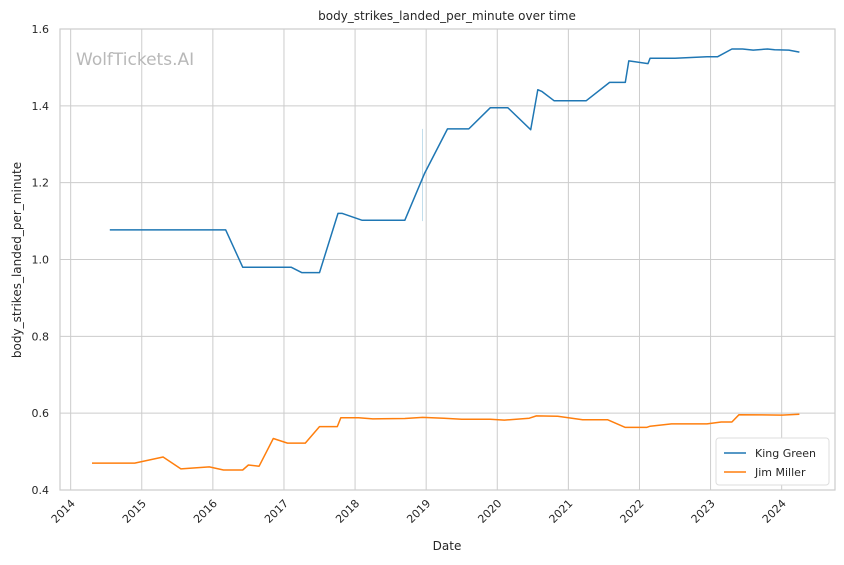 The height and width of the screenshot is (565, 844). What do you see at coordinates (418, 511) in the screenshot?
I see `x-tick-label: 2019` at bounding box center [418, 511].